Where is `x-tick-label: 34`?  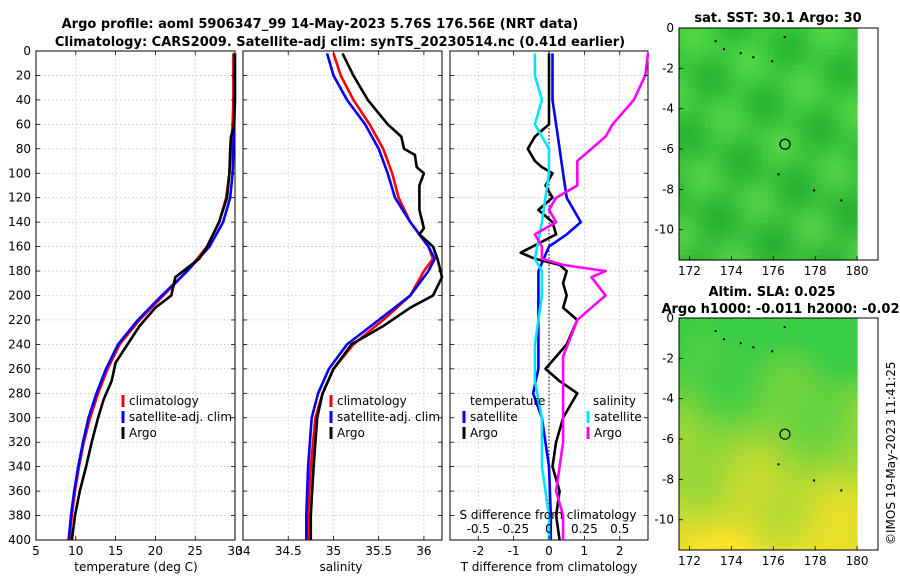
x-tick-label: 34 is located at coordinates (242, 551).